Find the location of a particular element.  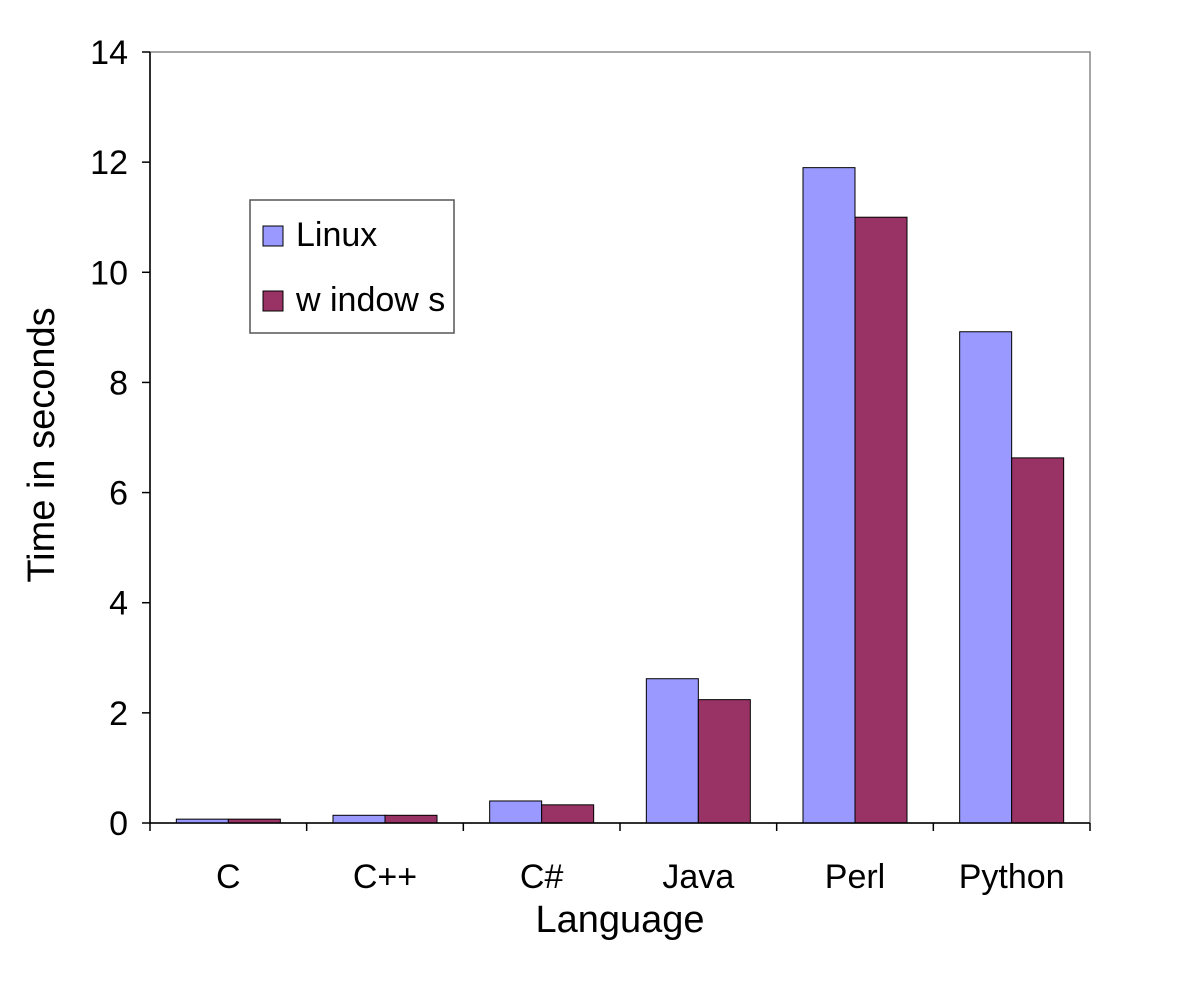

x-axis-title: Language is located at coordinates (619, 920).